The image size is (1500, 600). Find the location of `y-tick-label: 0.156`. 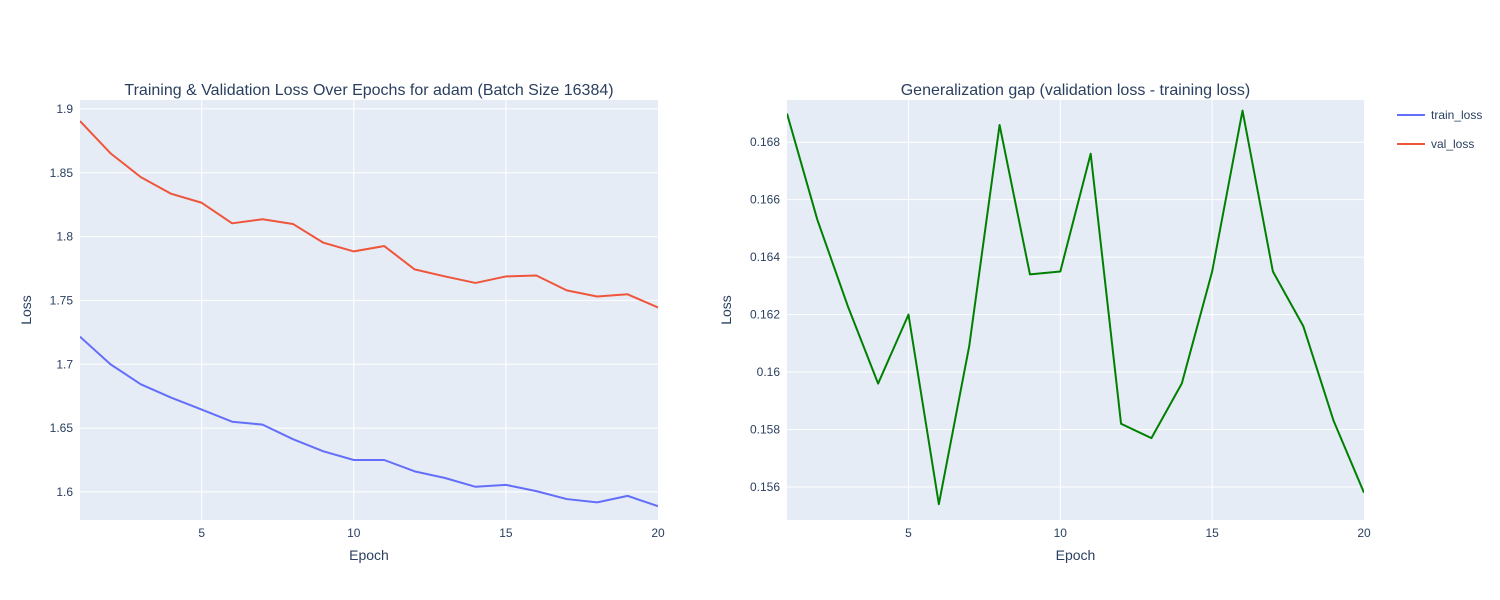

y-tick-label: 0.156 is located at coordinates (765, 487).